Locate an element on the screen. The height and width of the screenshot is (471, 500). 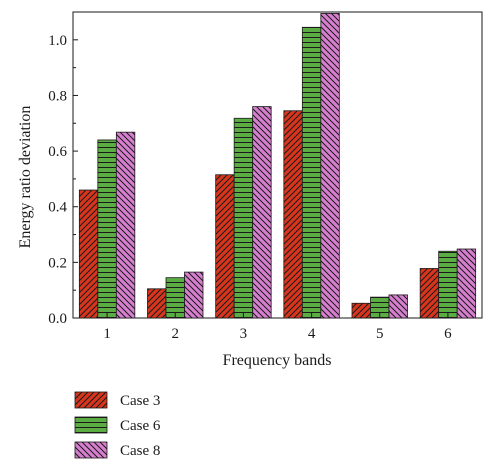
y-axis-title: Energy ratio deviation is located at coordinates (25, 177).